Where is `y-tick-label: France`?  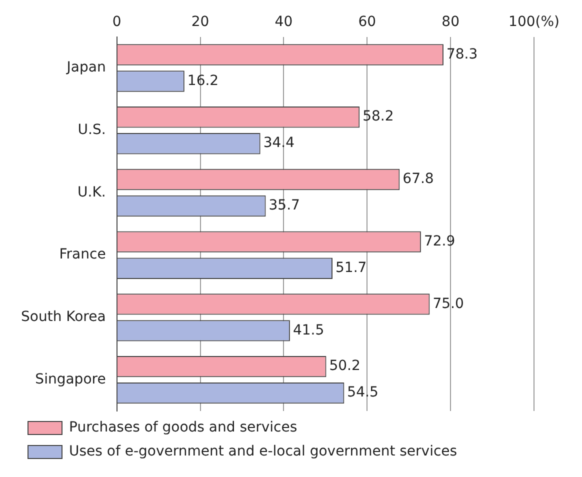
y-tick-label: France is located at coordinates (82, 254).